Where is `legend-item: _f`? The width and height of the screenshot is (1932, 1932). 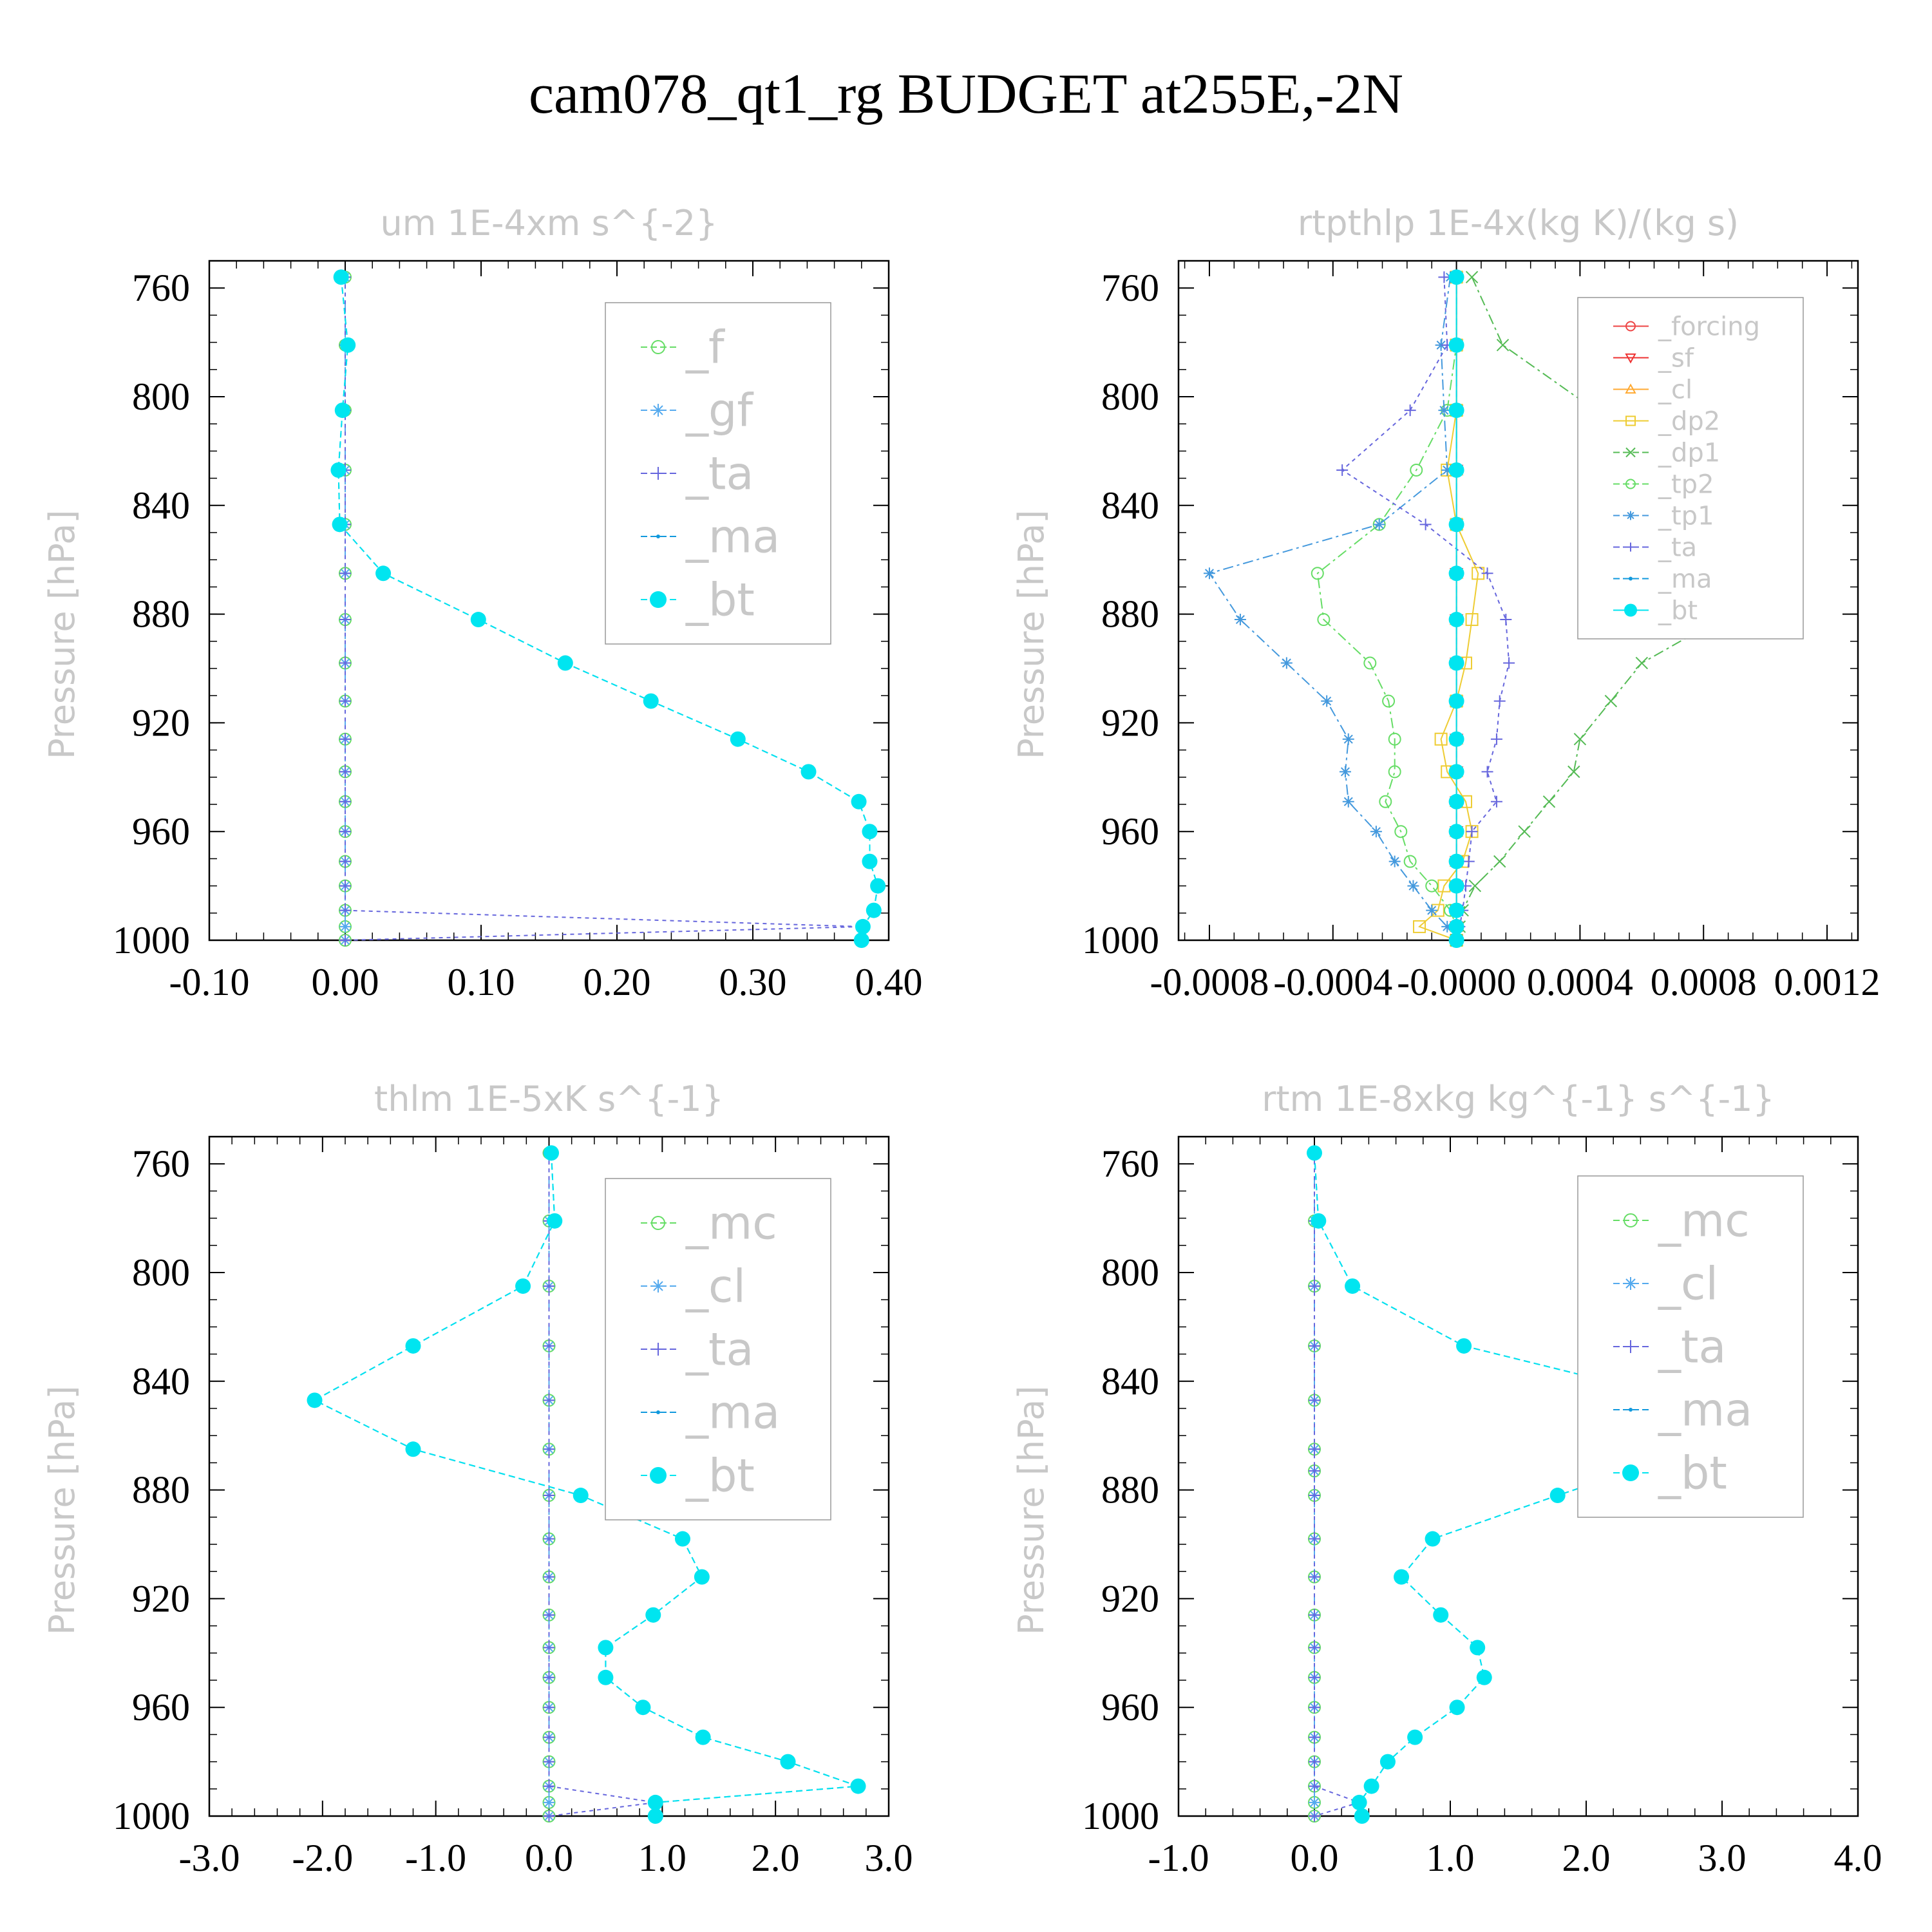
legend-item: _f is located at coordinates (683, 348).